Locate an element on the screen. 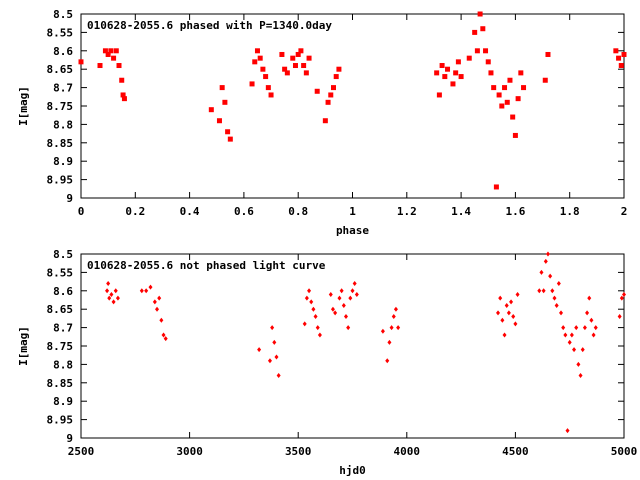 This screenshot has width=640, height=480. y-tick-label: 8.95 is located at coordinates (60, 420).